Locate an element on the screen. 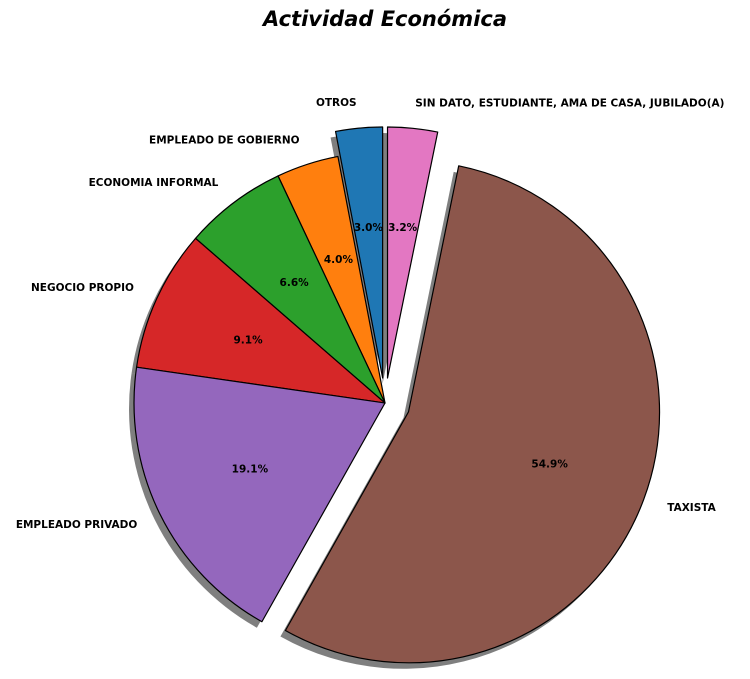  chart-title: Actividad Económica is located at coordinates (384, 19).